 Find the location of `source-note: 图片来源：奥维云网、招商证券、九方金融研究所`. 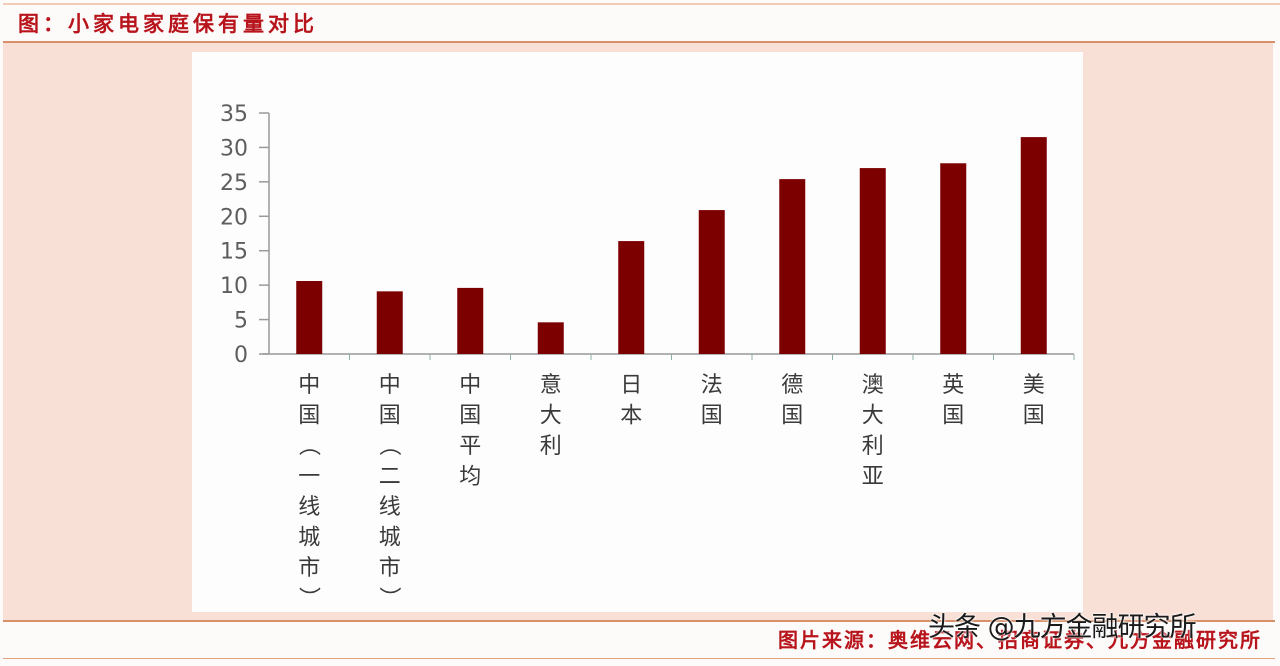

source-note: 图片来源：奥维云网、招商证券、九方金融研究所 is located at coordinates (1020, 640).